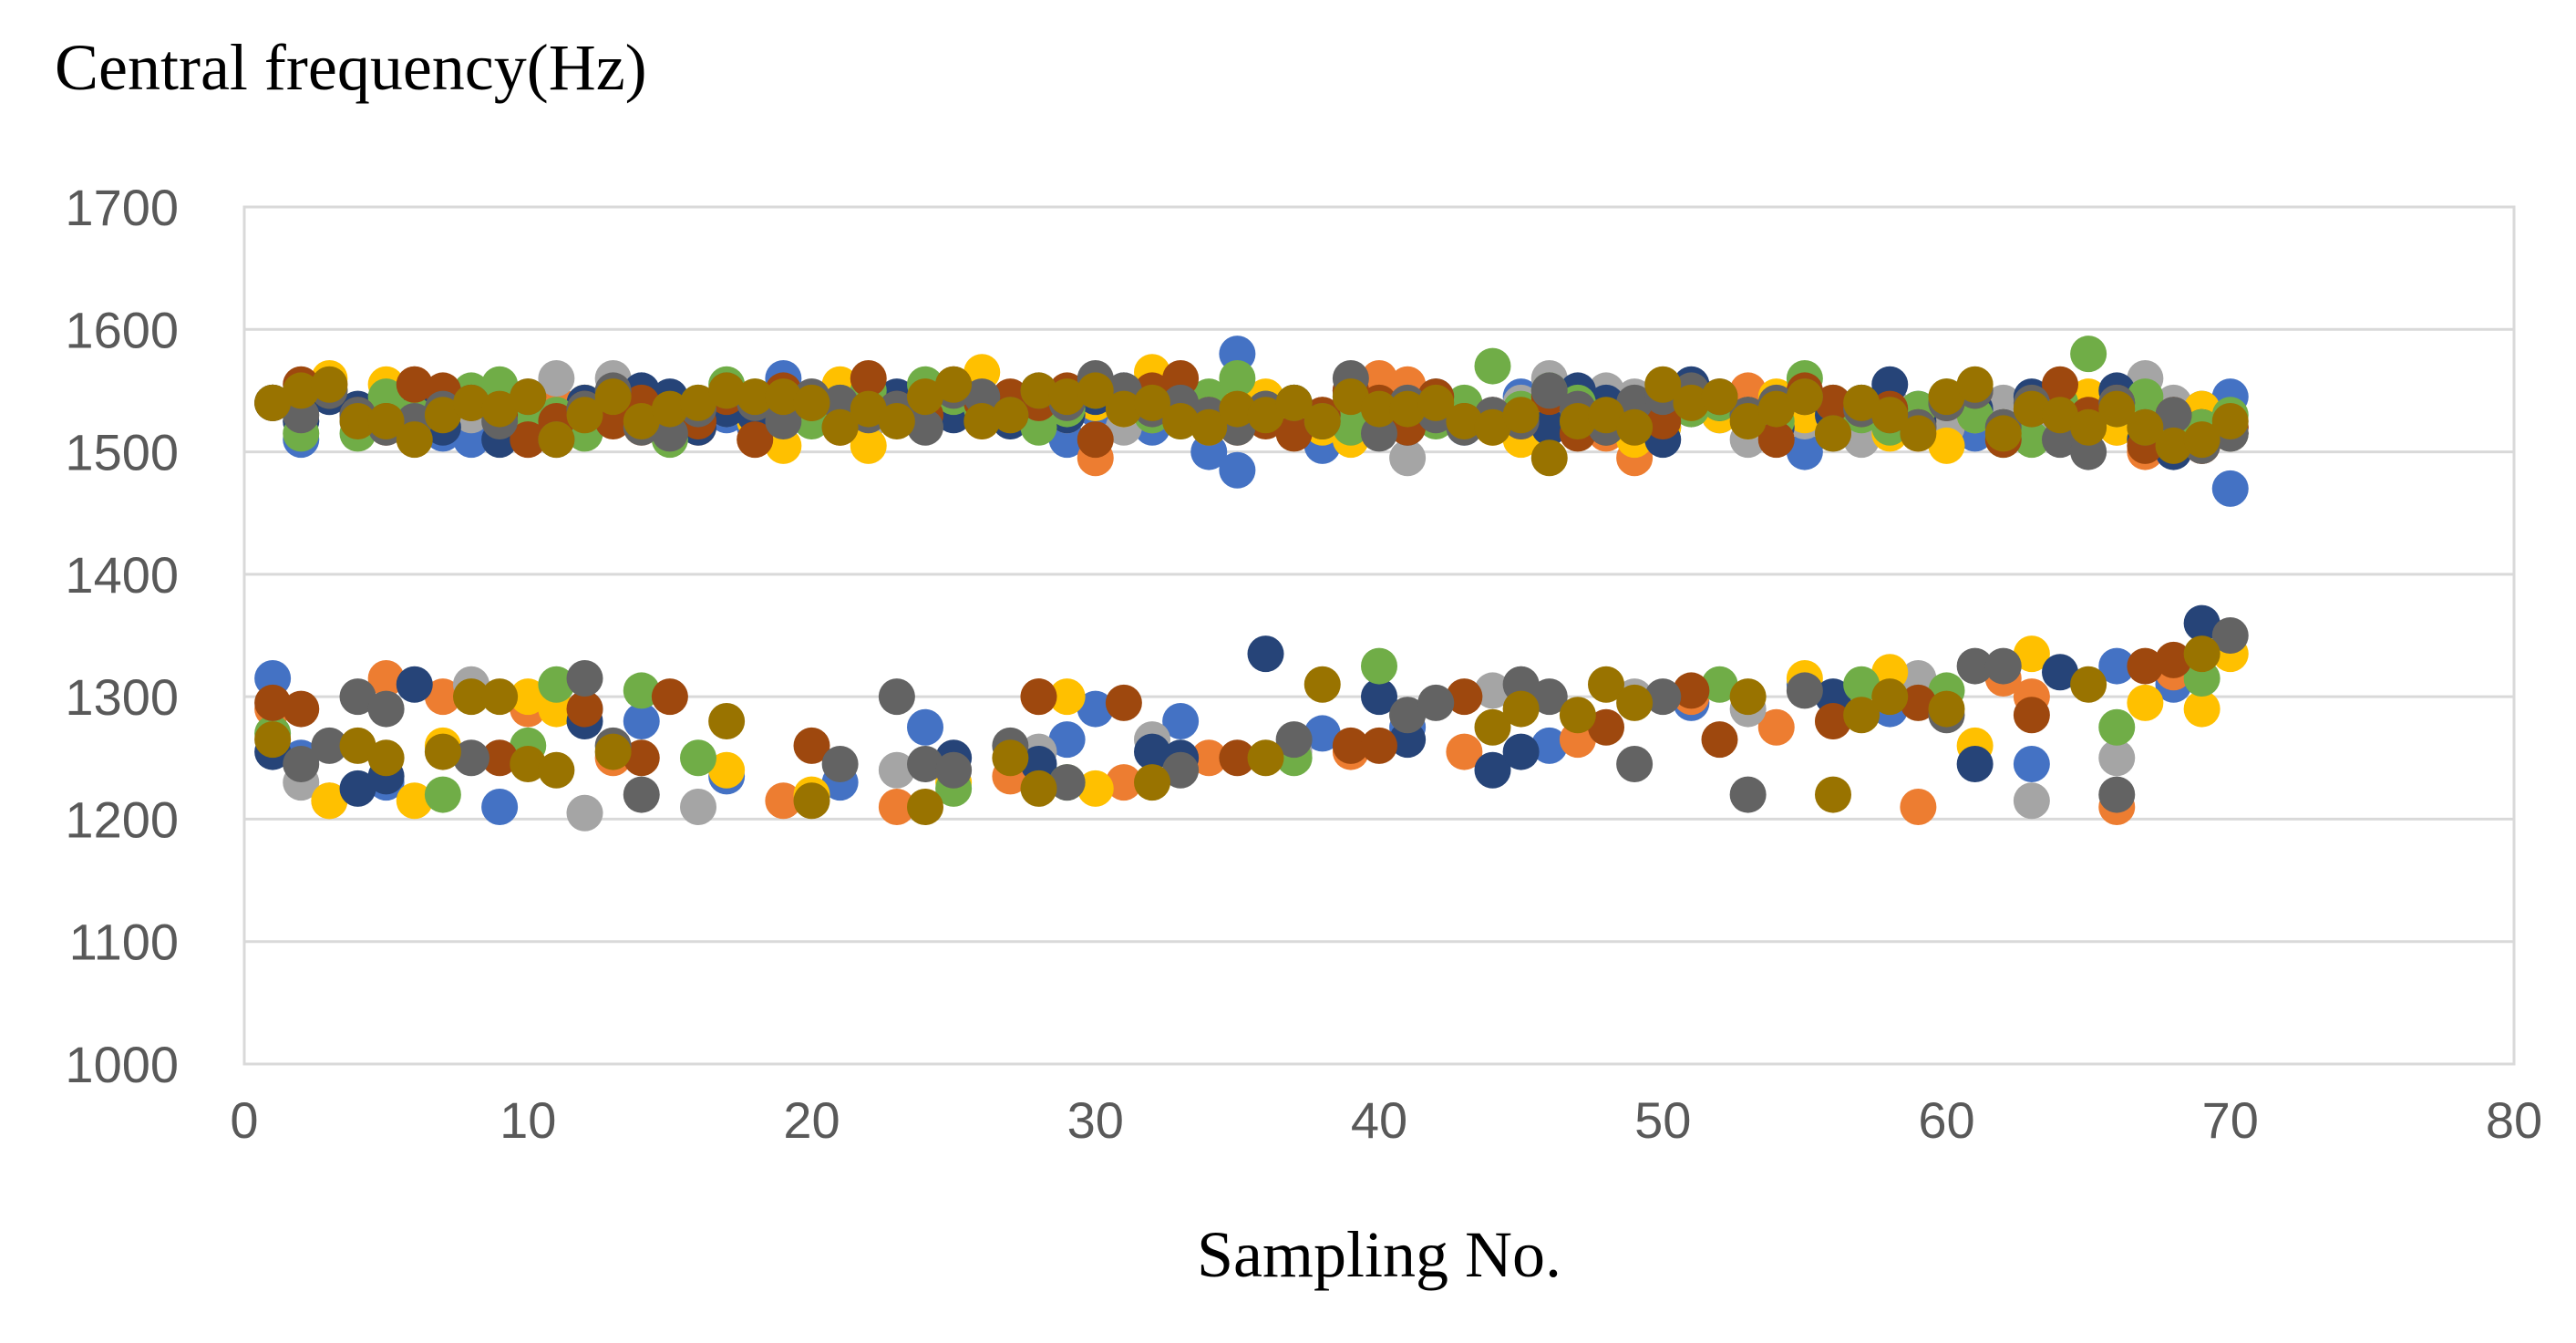 This screenshot has width=2576, height=1343. What do you see at coordinates (2514, 1120) in the screenshot?
I see `x-tick-label: 80` at bounding box center [2514, 1120].